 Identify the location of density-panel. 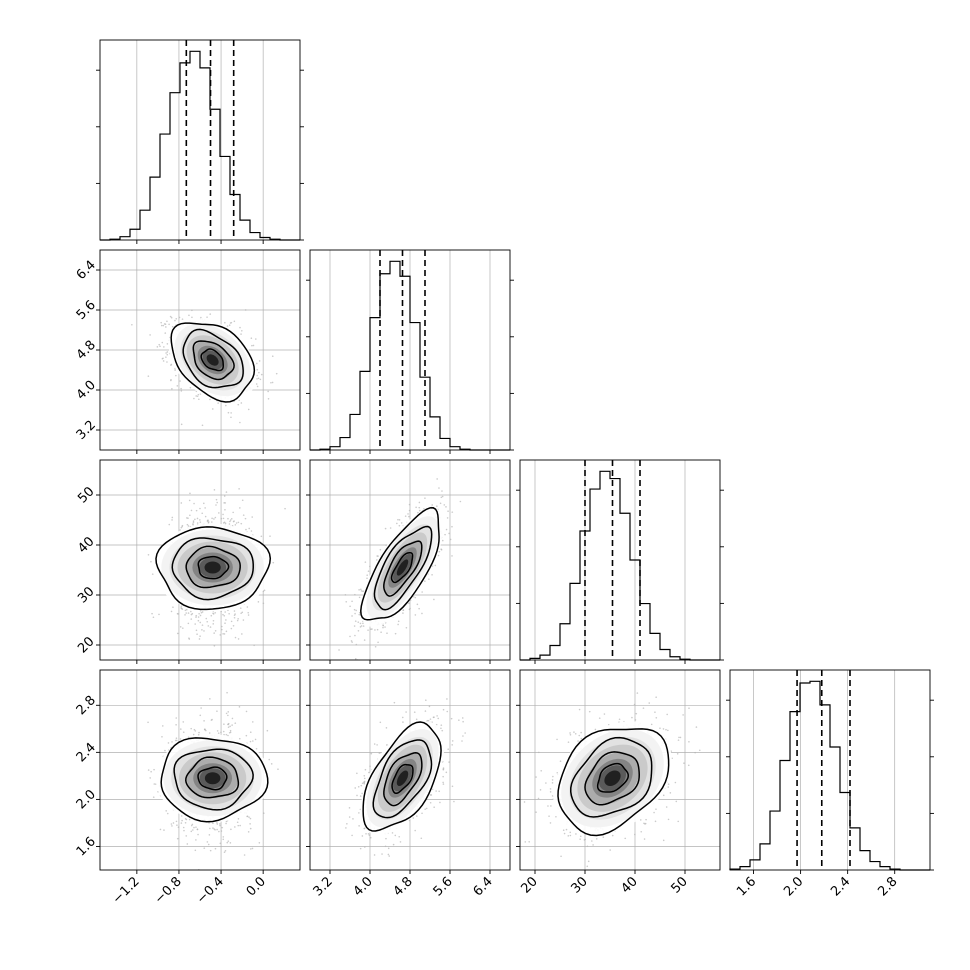
(216, 567).